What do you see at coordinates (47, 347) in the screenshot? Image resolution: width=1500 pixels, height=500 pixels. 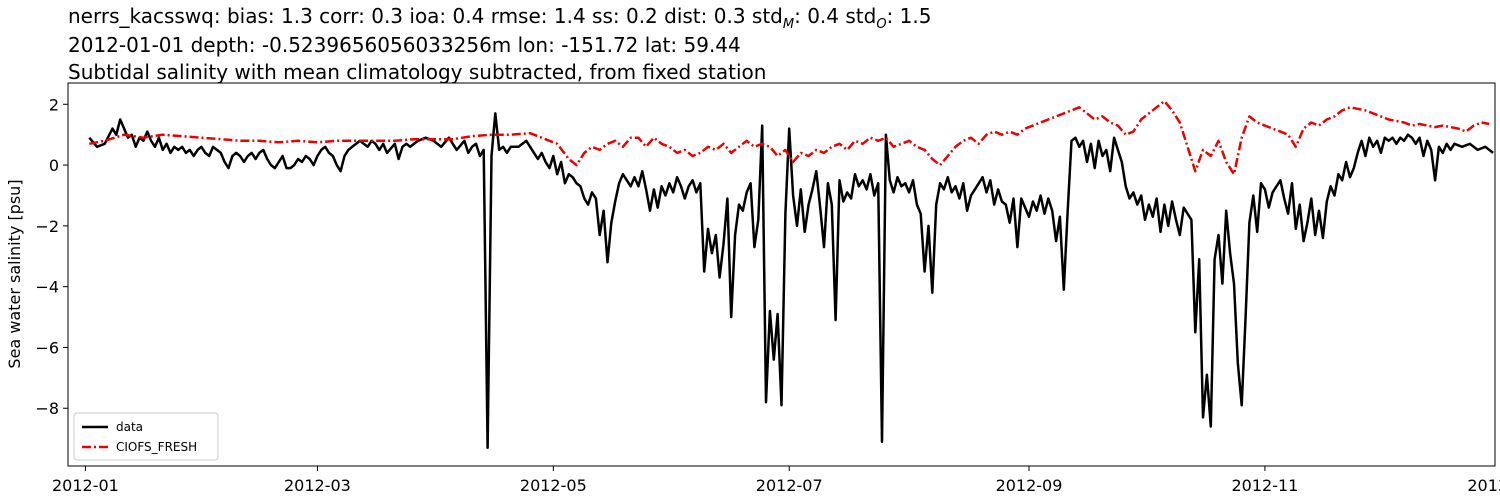 I see `y-tick-label: −6` at bounding box center [47, 347].